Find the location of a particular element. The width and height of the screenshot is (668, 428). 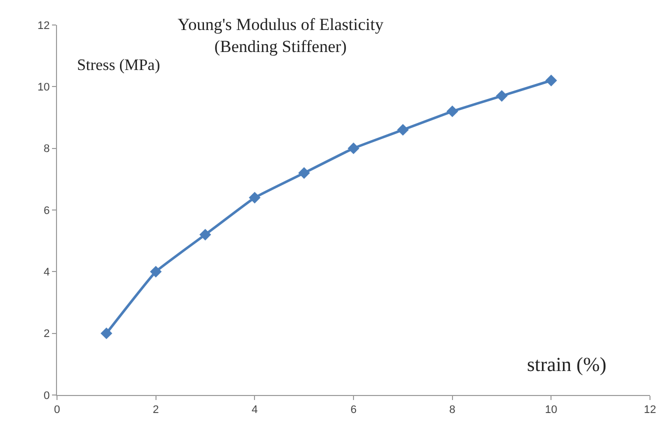

x-tick-label: 10 is located at coordinates (551, 410).